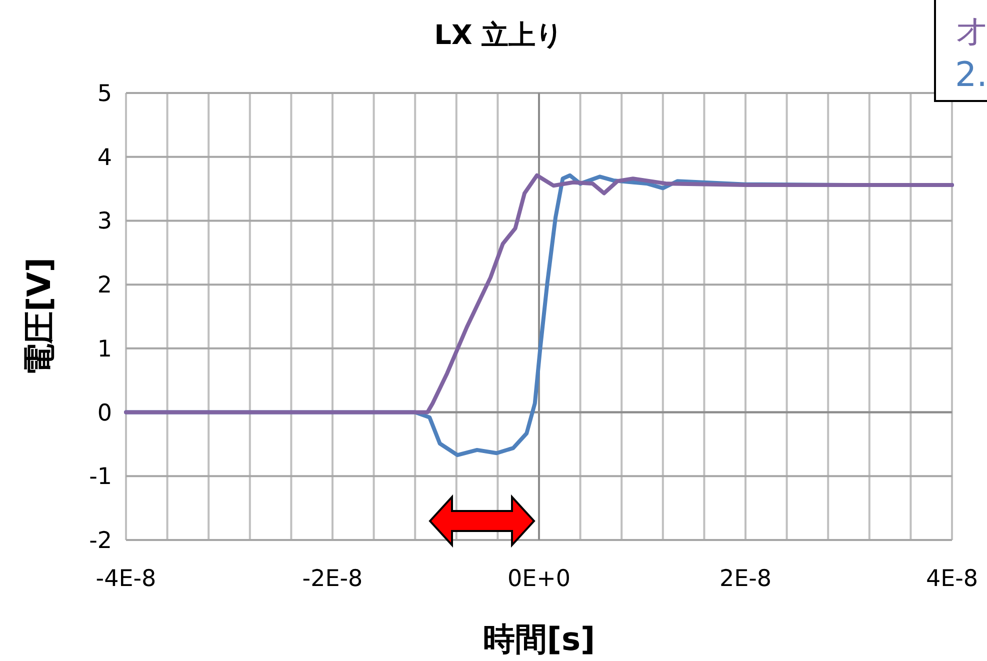 The height and width of the screenshot is (661, 987). What do you see at coordinates (100, 477) in the screenshot?
I see `y-tick-label: -1` at bounding box center [100, 477].